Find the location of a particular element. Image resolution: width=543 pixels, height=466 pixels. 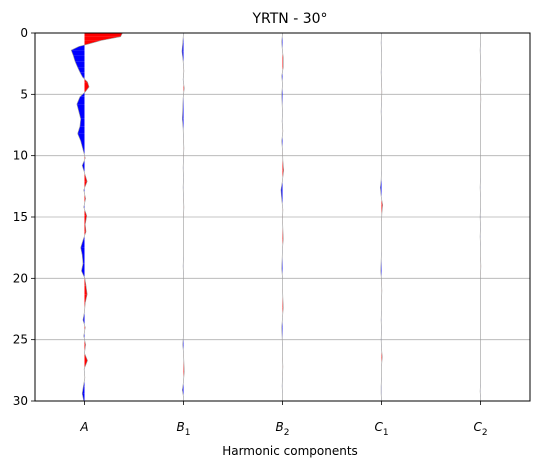

x-tick-label: B2 is located at coordinates (283, 429).